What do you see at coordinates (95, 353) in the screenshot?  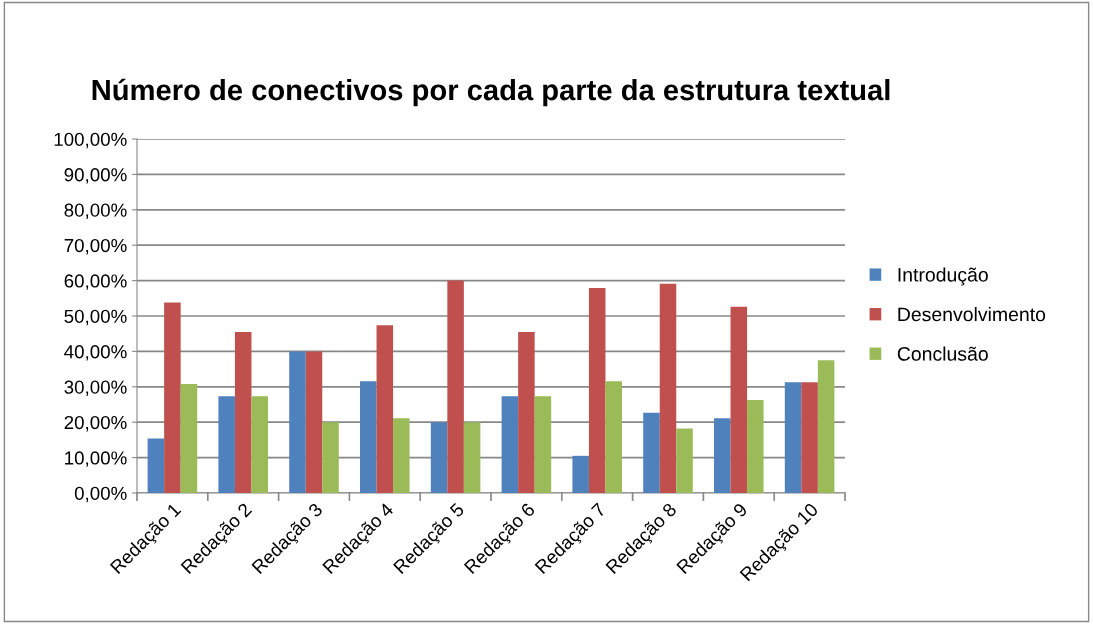 I see `y-tick-label: 40,00%` at bounding box center [95, 353].